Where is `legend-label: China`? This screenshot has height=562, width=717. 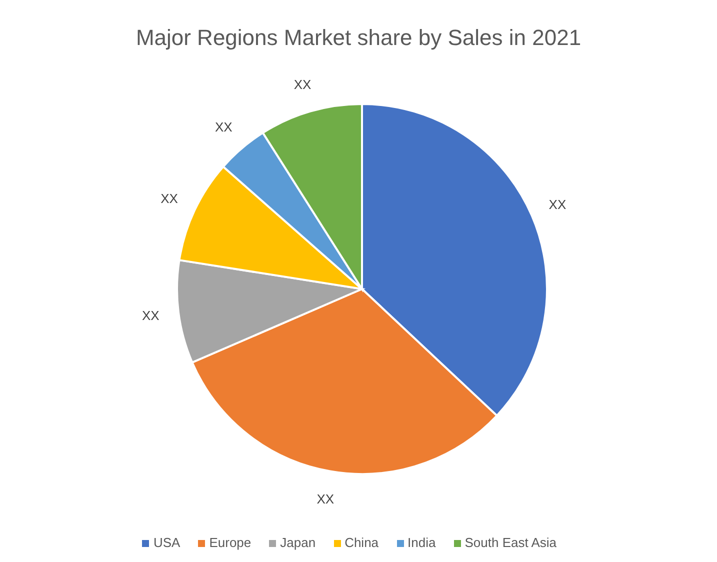
legend-label: China is located at coordinates (361, 542).